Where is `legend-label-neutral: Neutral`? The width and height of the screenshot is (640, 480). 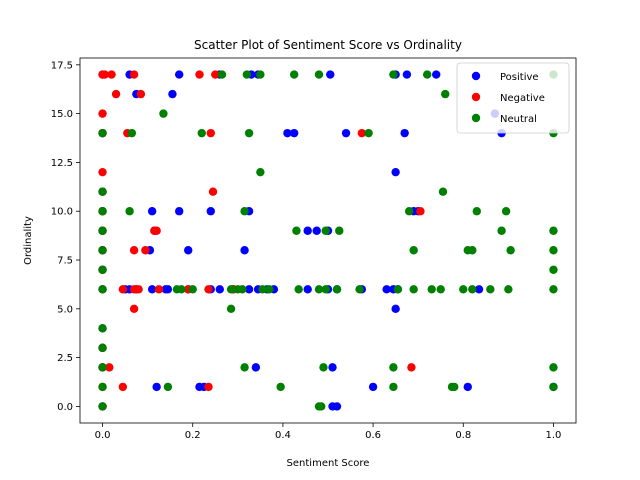 legend-label-neutral: Neutral is located at coordinates (518, 119).